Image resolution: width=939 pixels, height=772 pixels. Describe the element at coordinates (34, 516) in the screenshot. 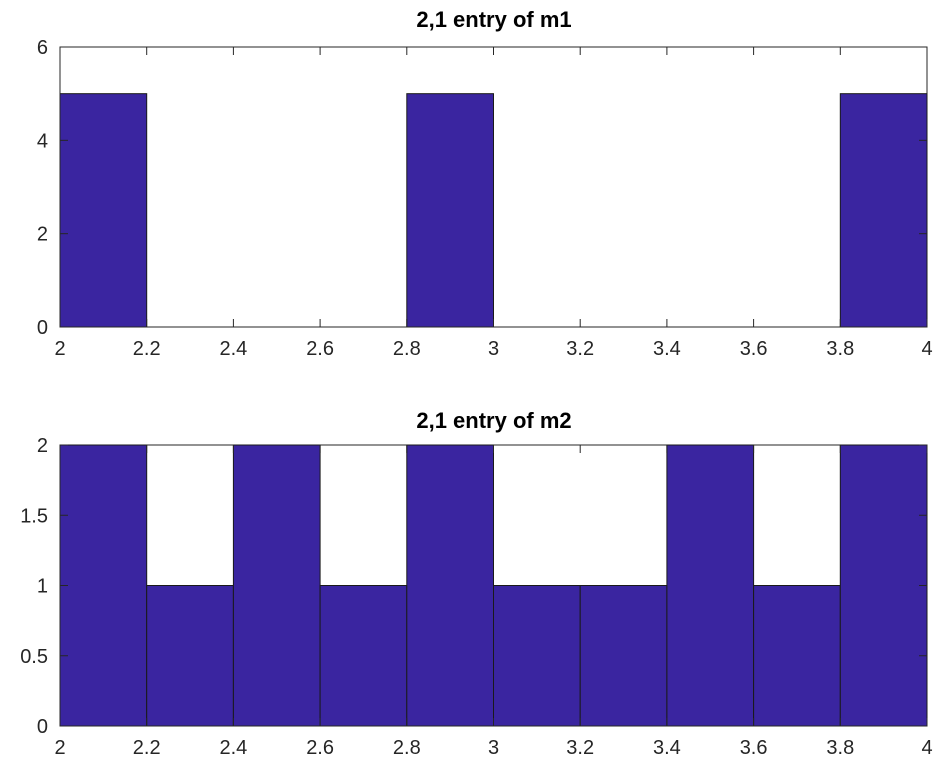

I see `y-tick-label: 1.5` at that location.